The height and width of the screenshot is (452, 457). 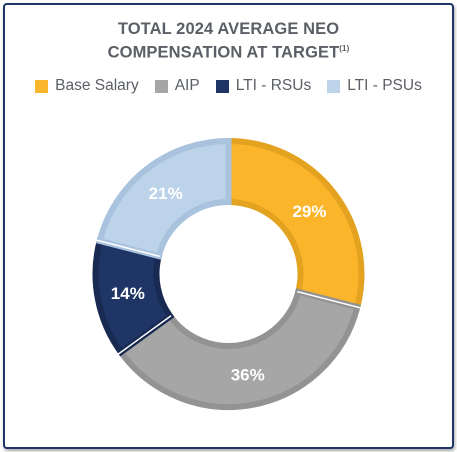 I want to click on legend-item-lti-psus: LTI - PSUs, so click(x=374, y=86).